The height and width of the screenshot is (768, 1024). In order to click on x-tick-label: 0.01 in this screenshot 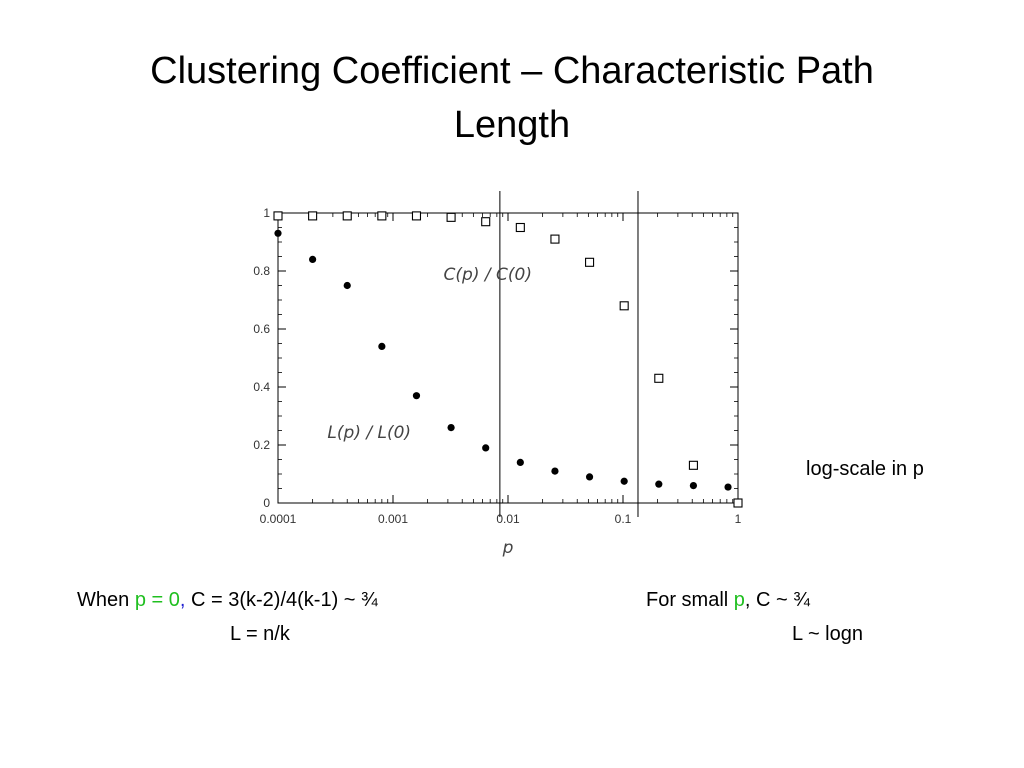, I will do `click(508, 519)`.